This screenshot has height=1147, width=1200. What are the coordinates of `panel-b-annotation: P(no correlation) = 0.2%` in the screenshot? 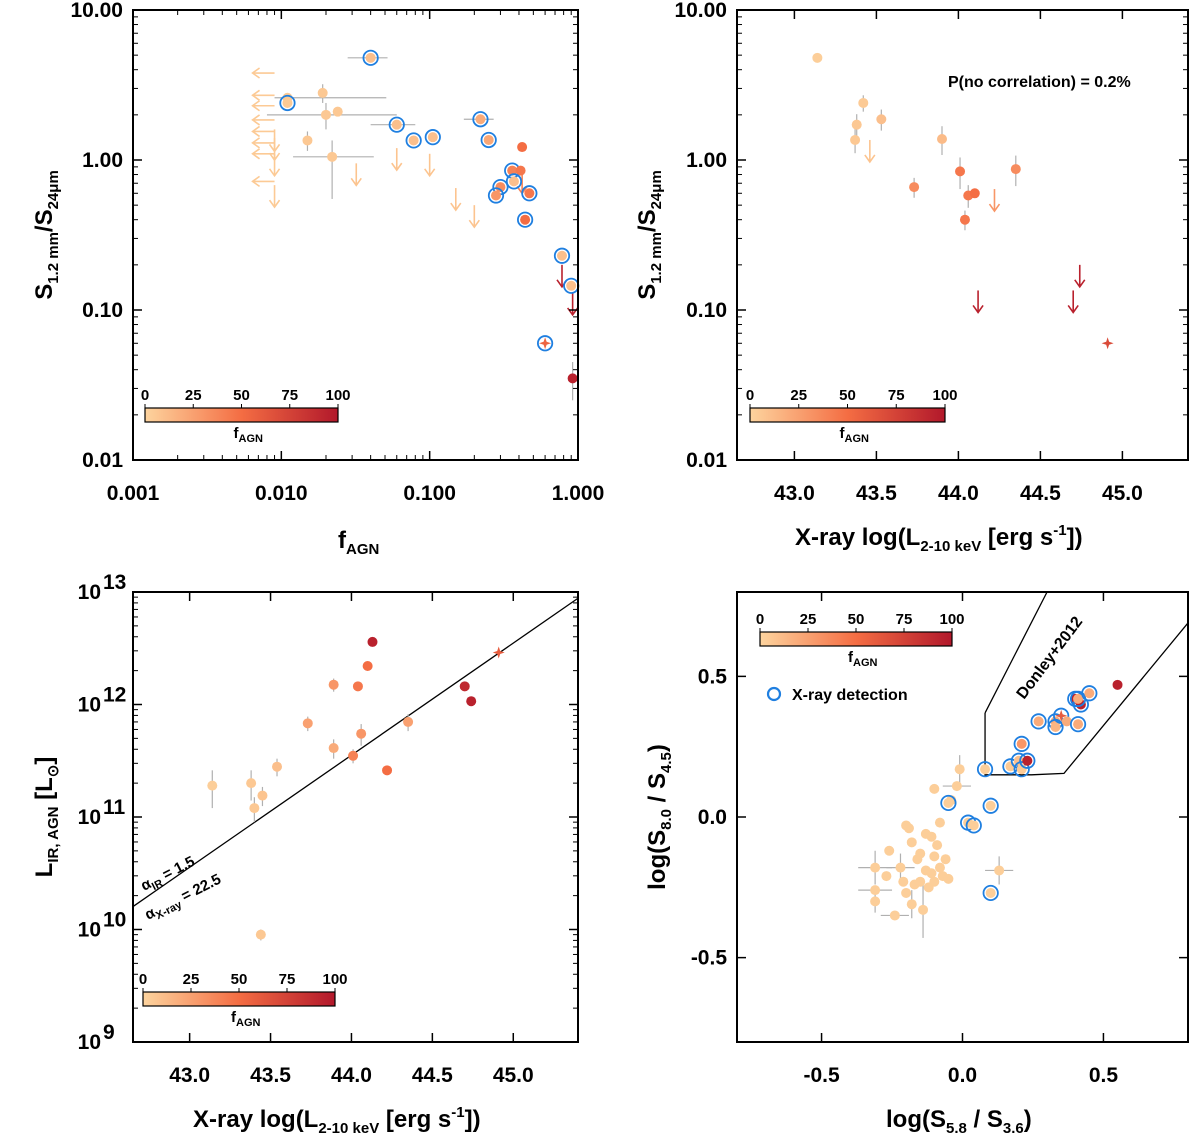 It's located at (1039, 82).